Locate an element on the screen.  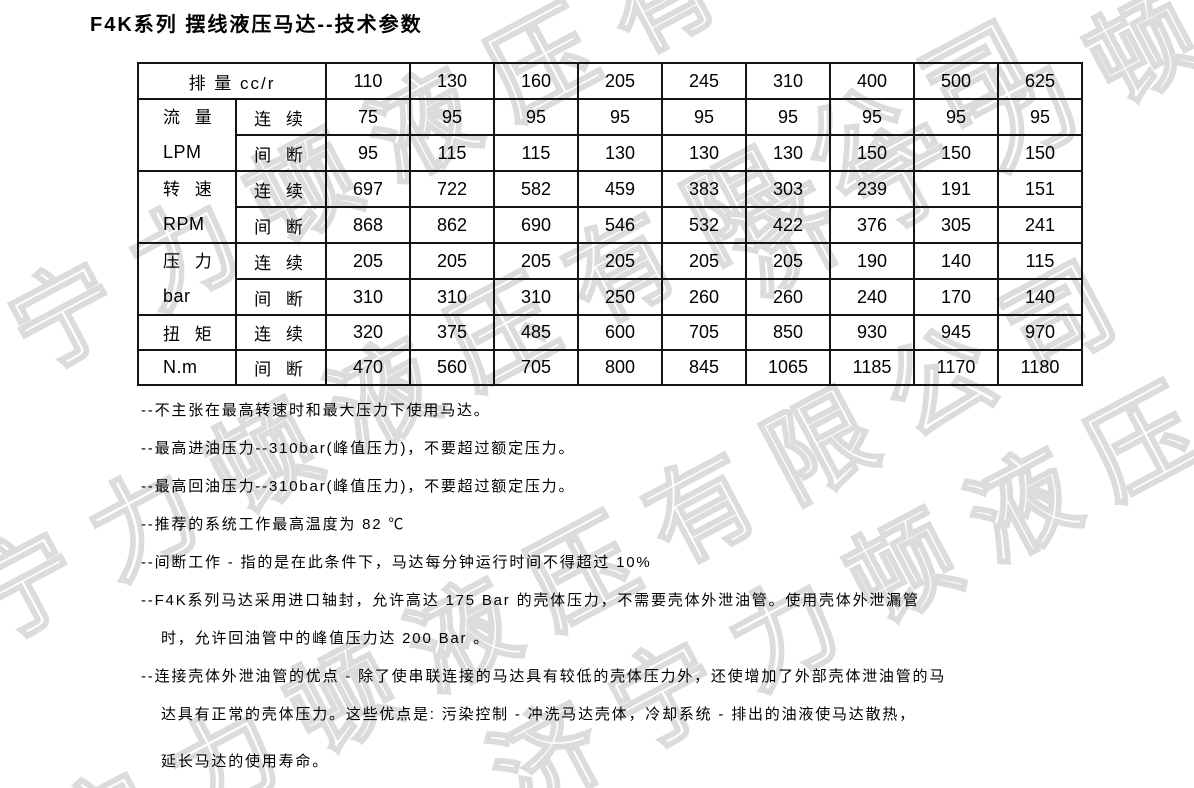
group-unit-torque: N.m is located at coordinates (187, 367).